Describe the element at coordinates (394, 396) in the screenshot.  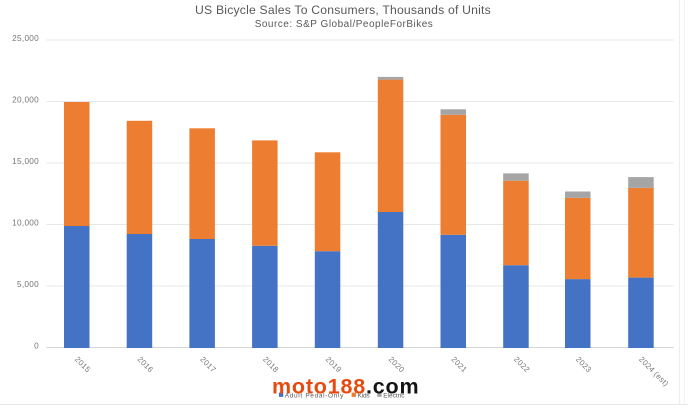
I see `svg-text: Electric` at that location.